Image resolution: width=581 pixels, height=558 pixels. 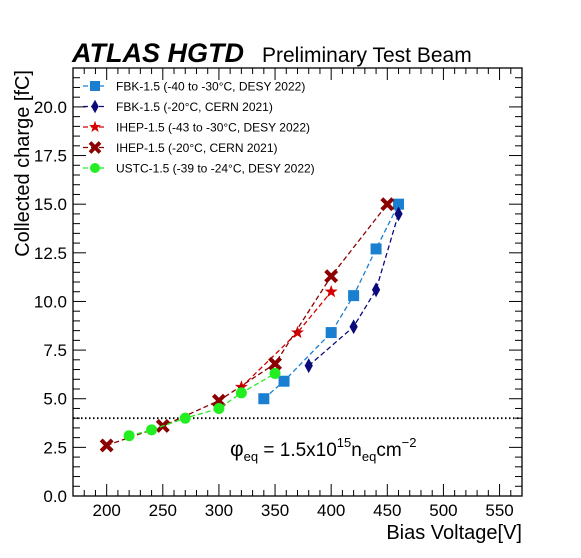 I want to click on x-tick-label: 500, so click(x=443, y=510).